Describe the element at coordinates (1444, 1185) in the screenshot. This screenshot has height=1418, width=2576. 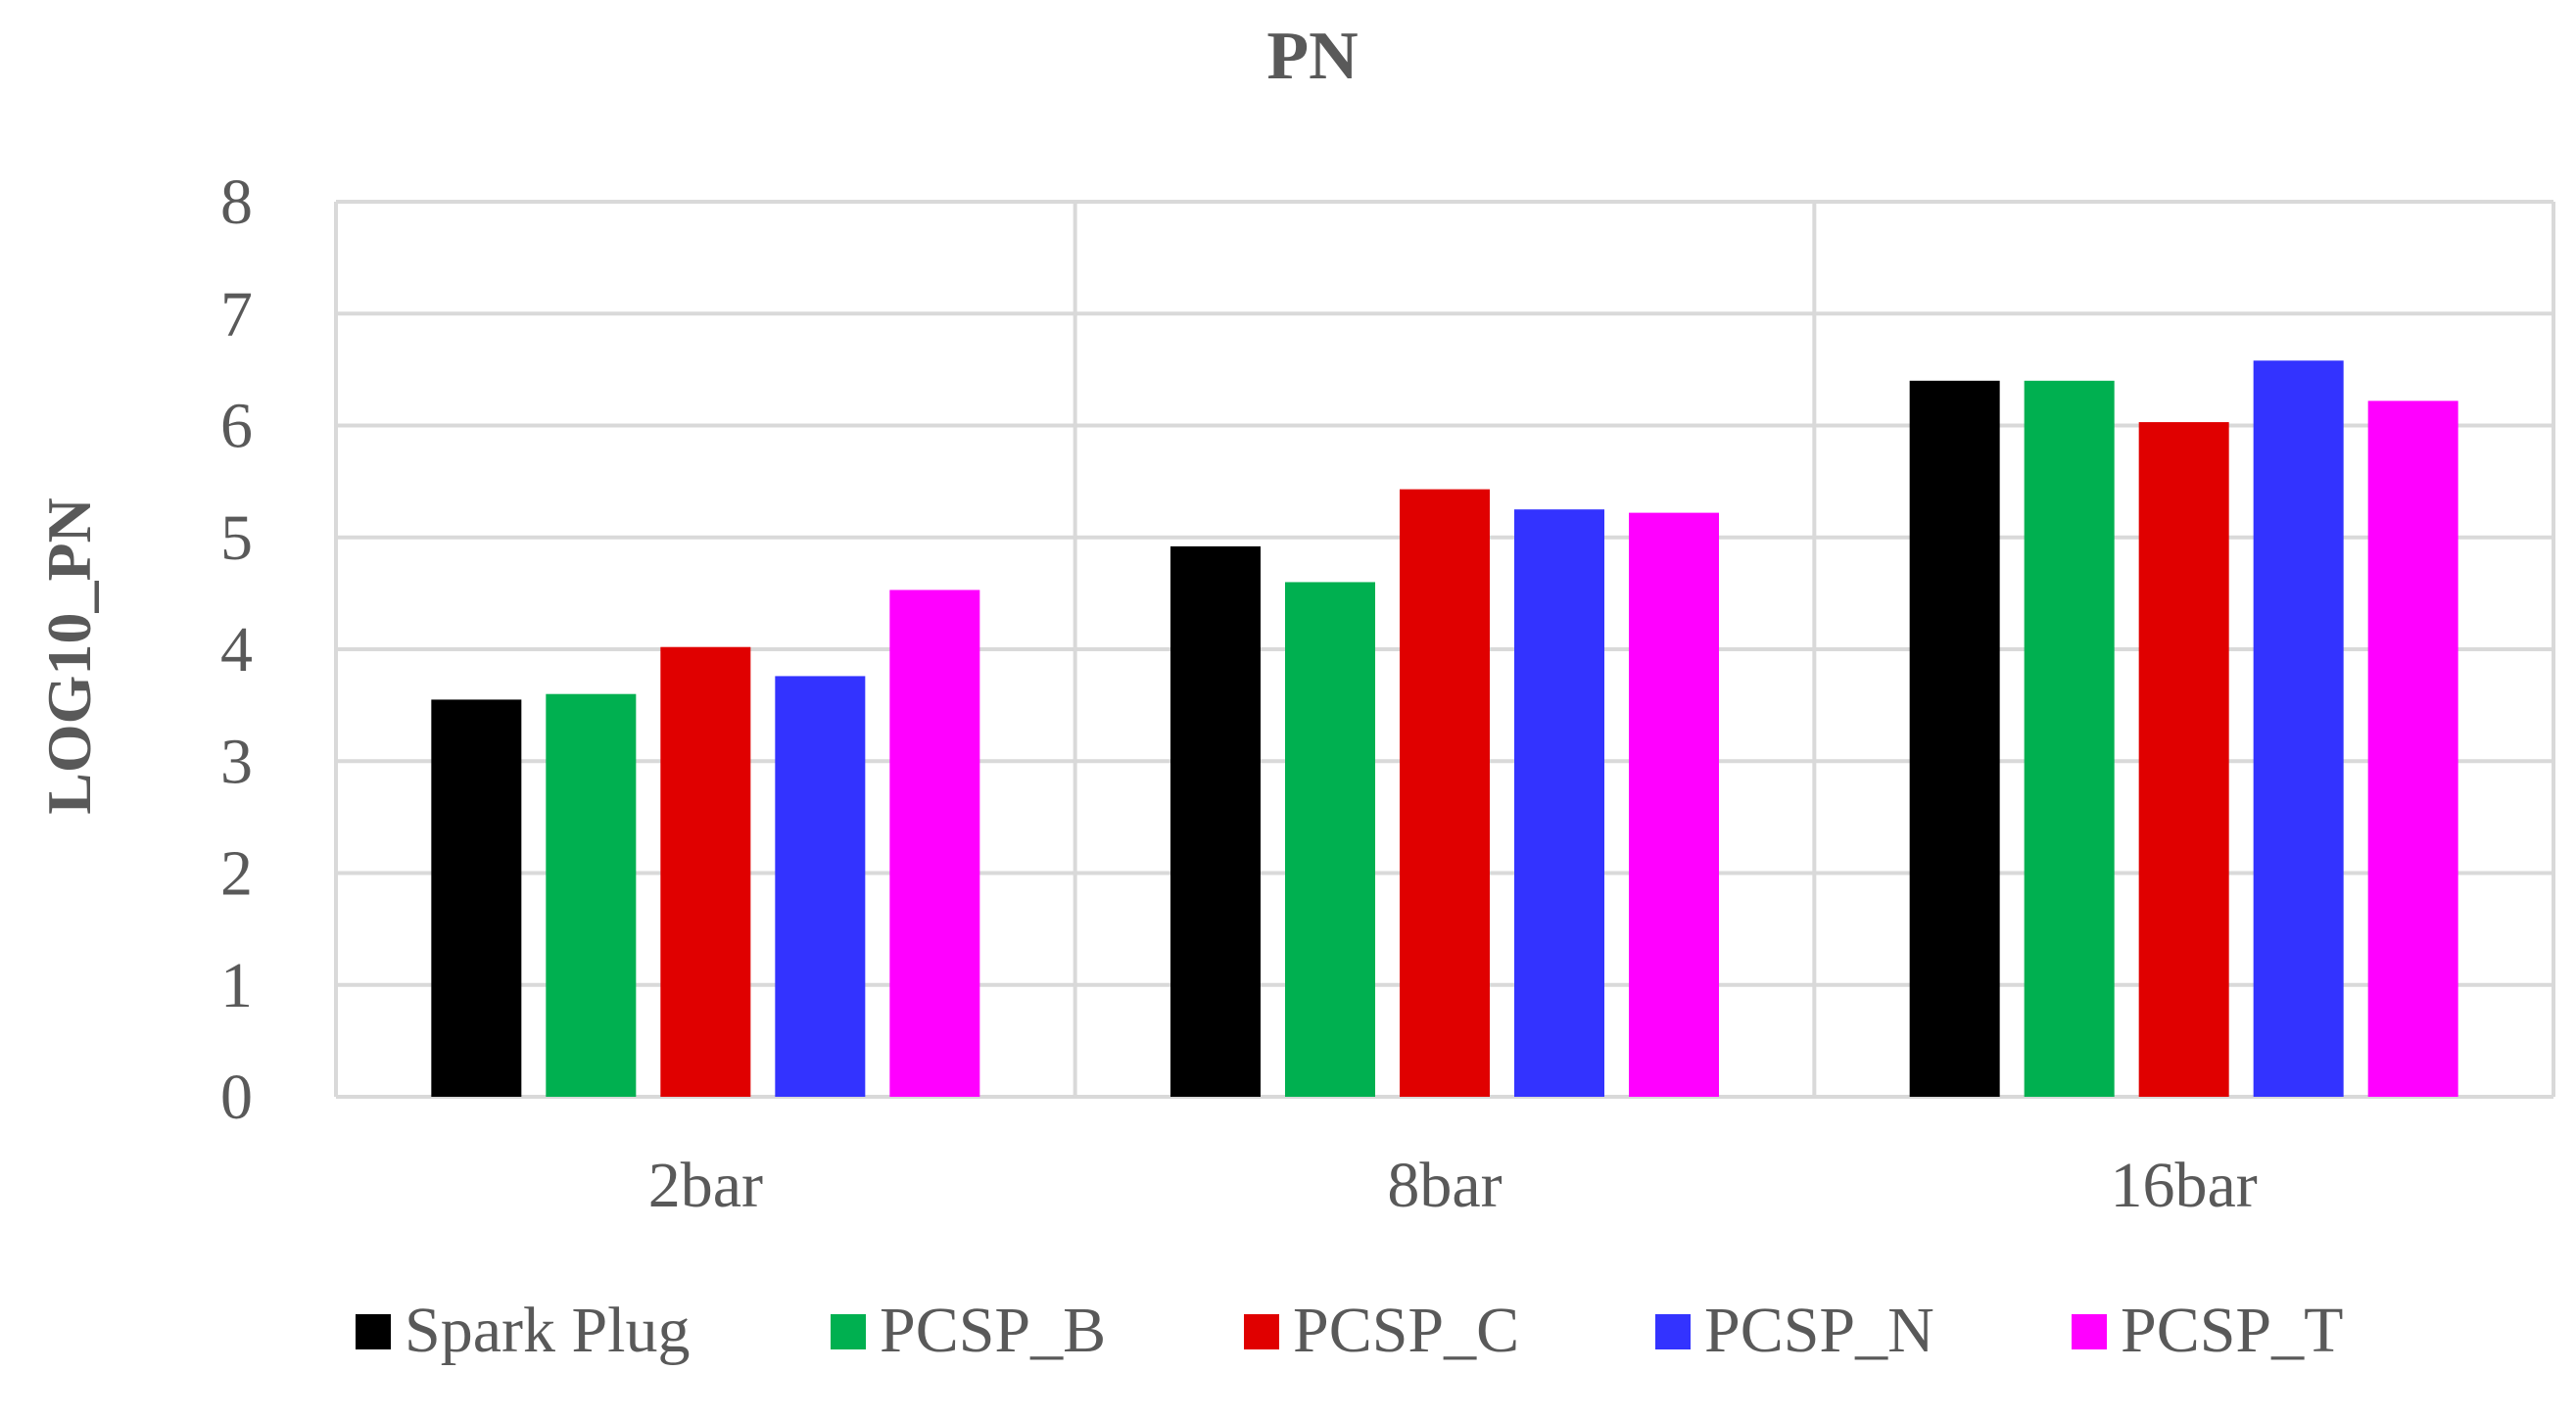
I see `x-tick-label: 8bar` at that location.